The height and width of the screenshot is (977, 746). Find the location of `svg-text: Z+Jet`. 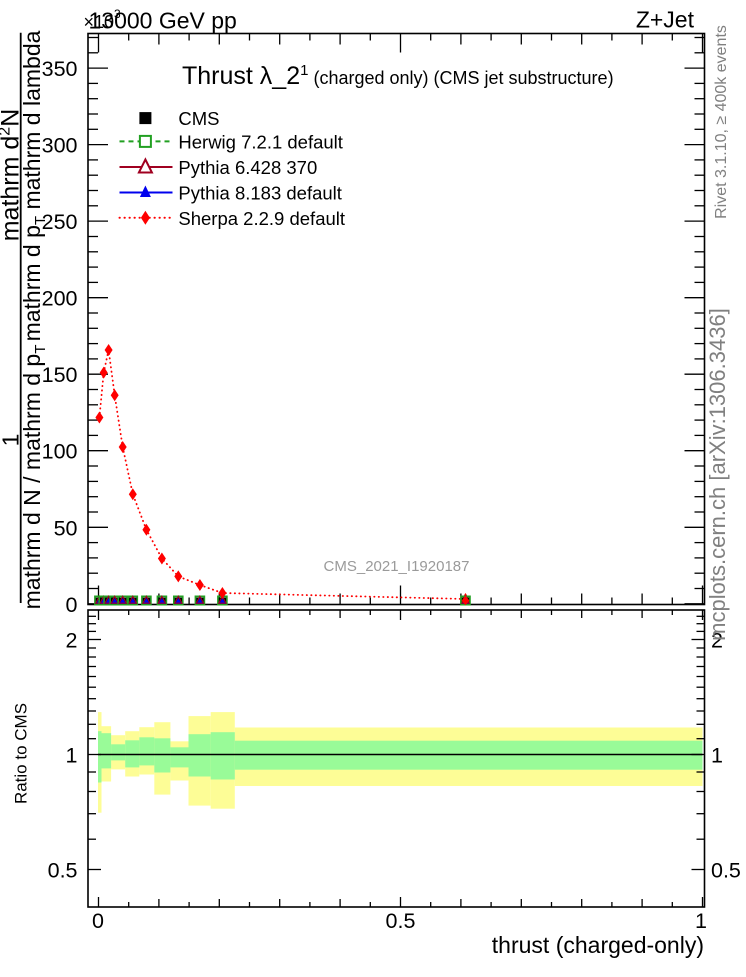

svg-text: Z+Jet is located at coordinates (665, 20).